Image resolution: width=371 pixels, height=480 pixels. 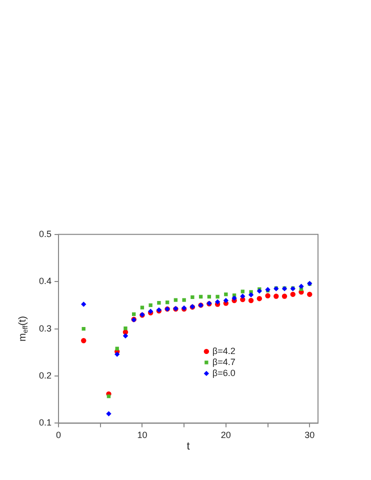 What do you see at coordinates (225, 435) in the screenshot?
I see `x-tick-label: 20` at bounding box center [225, 435].